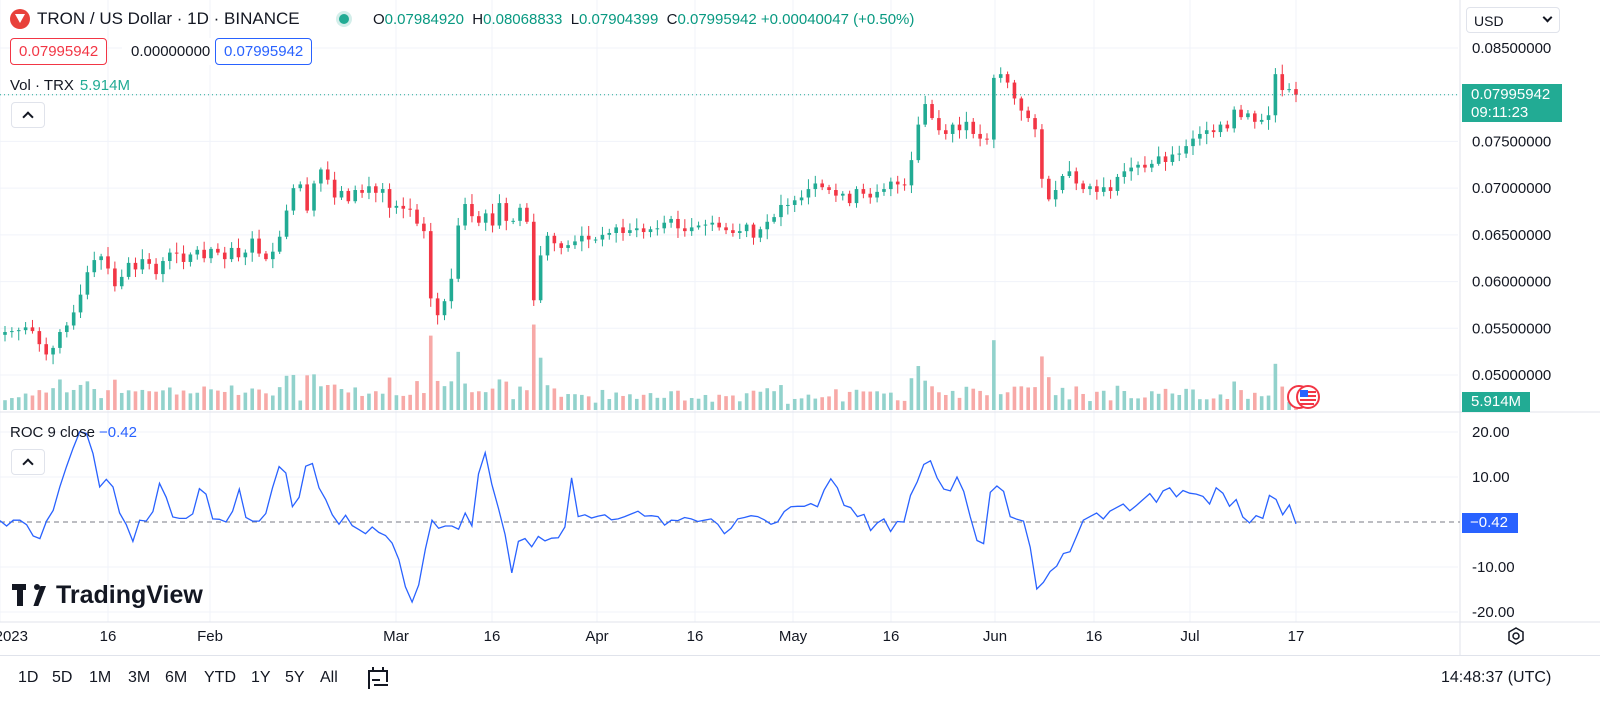 Image resolution: width=1600 pixels, height=712 pixels. What do you see at coordinates (295, 677) in the screenshot?
I see `range-5y-button: 5Y` at bounding box center [295, 677].